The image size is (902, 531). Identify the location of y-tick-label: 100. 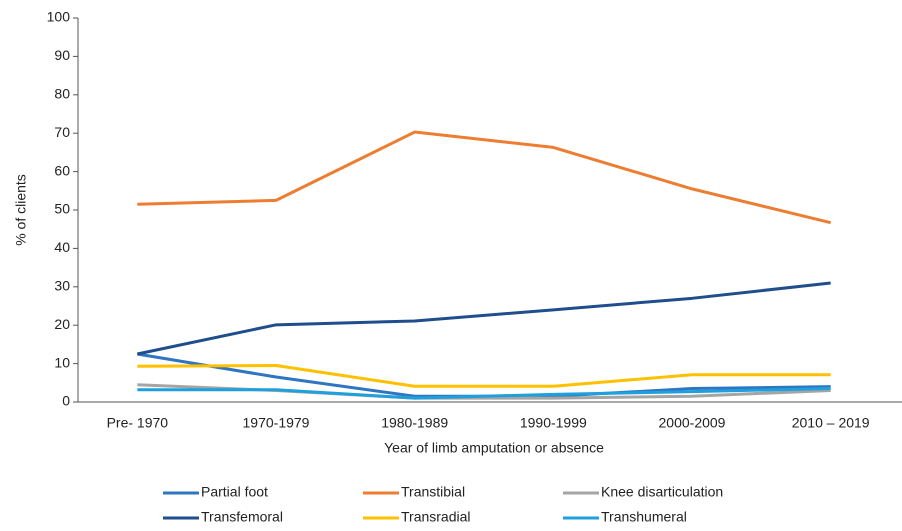
(59, 17).